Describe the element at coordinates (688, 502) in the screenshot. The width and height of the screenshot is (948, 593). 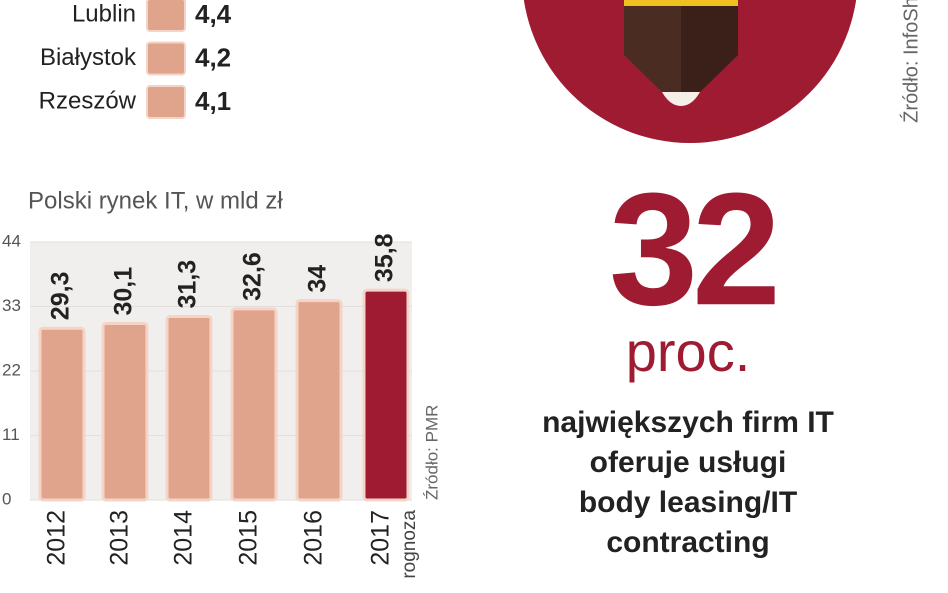
I see `highlight-line: body leasing/IT` at that location.